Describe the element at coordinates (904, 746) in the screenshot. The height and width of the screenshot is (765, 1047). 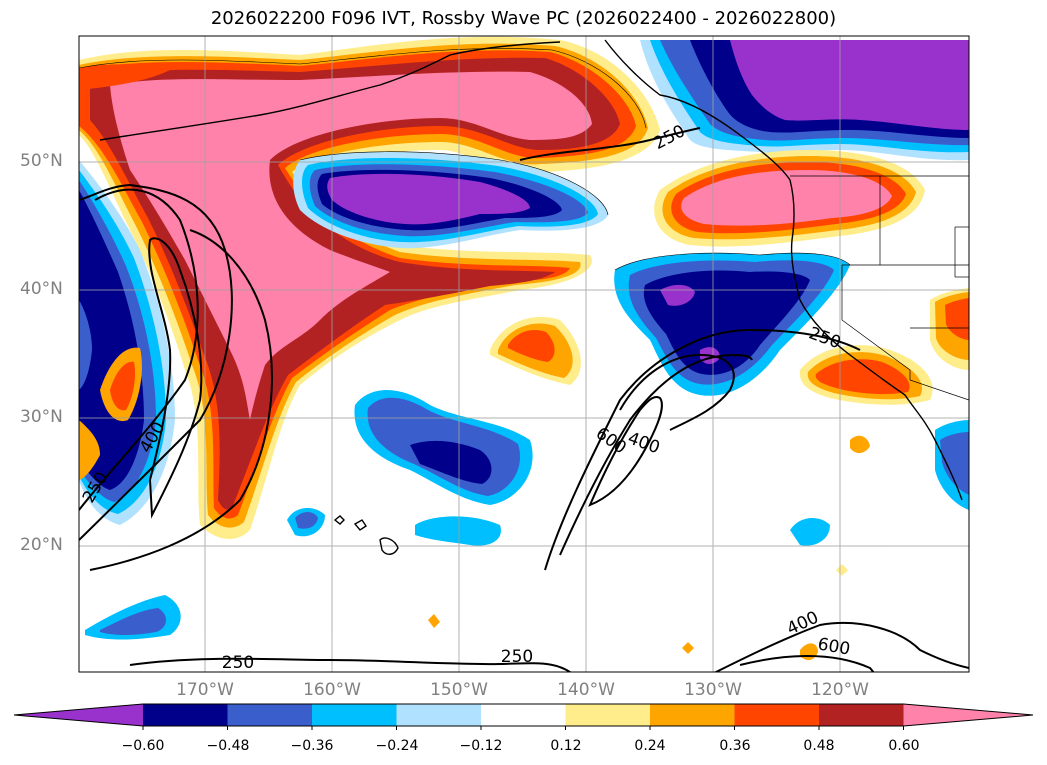
I see `colorbar-tick-label: 0.60` at that location.